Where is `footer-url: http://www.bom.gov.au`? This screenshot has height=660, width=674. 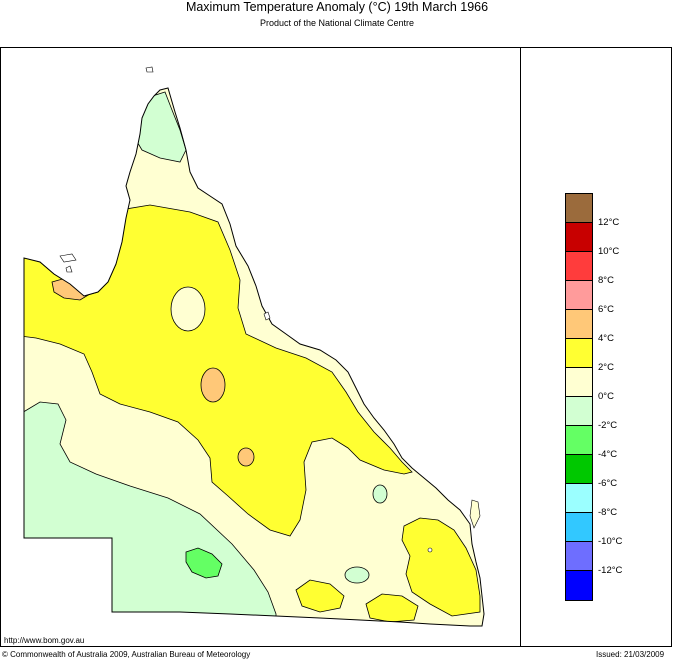 footer-url: http://www.bom.gov.au is located at coordinates (44, 640).